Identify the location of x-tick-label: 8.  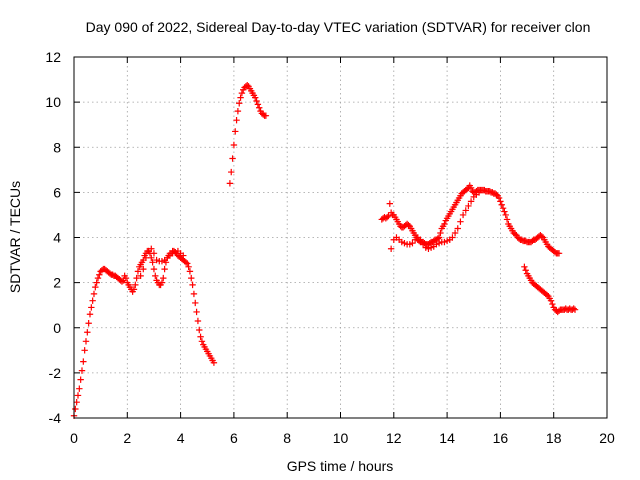
(287, 438).